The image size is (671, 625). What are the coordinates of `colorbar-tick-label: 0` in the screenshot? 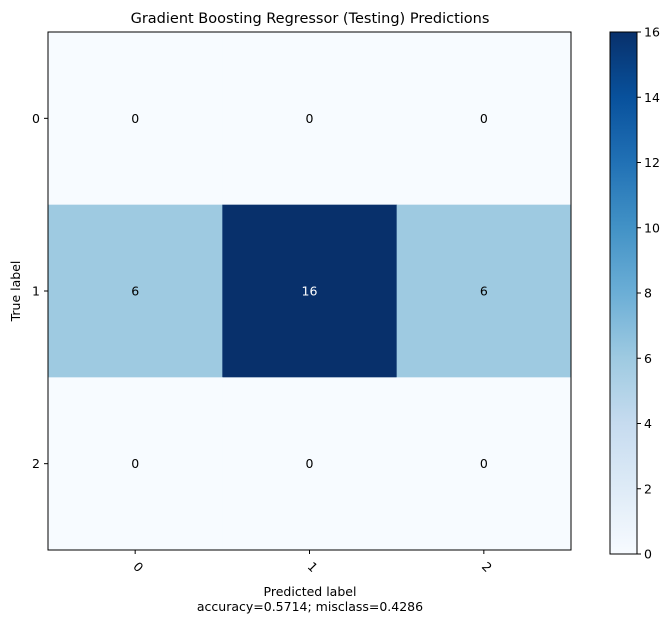 It's located at (648, 554).